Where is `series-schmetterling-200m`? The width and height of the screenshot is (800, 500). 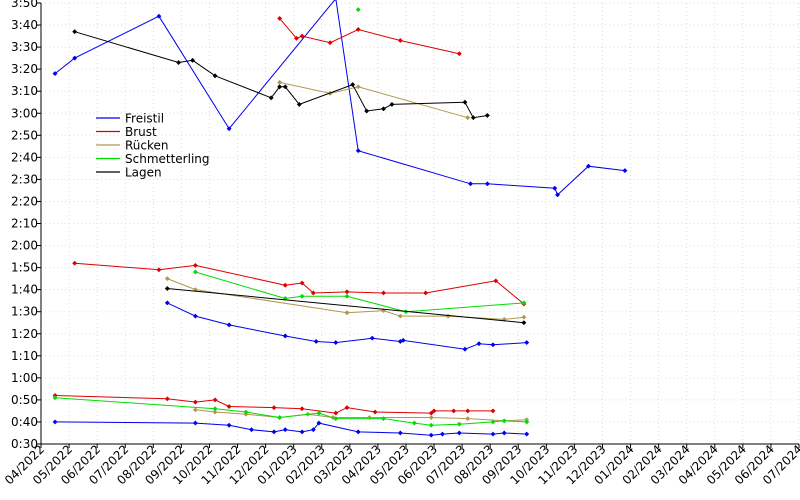 series-schmetterling-200m is located at coordinates (358, 10).